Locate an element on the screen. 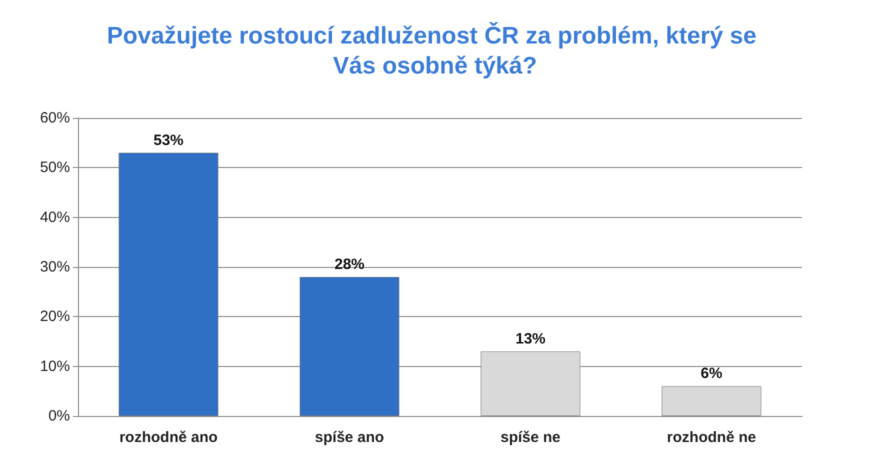 Image resolution: width=870 pixels, height=474 pixels. data-label: 28% is located at coordinates (349, 264).